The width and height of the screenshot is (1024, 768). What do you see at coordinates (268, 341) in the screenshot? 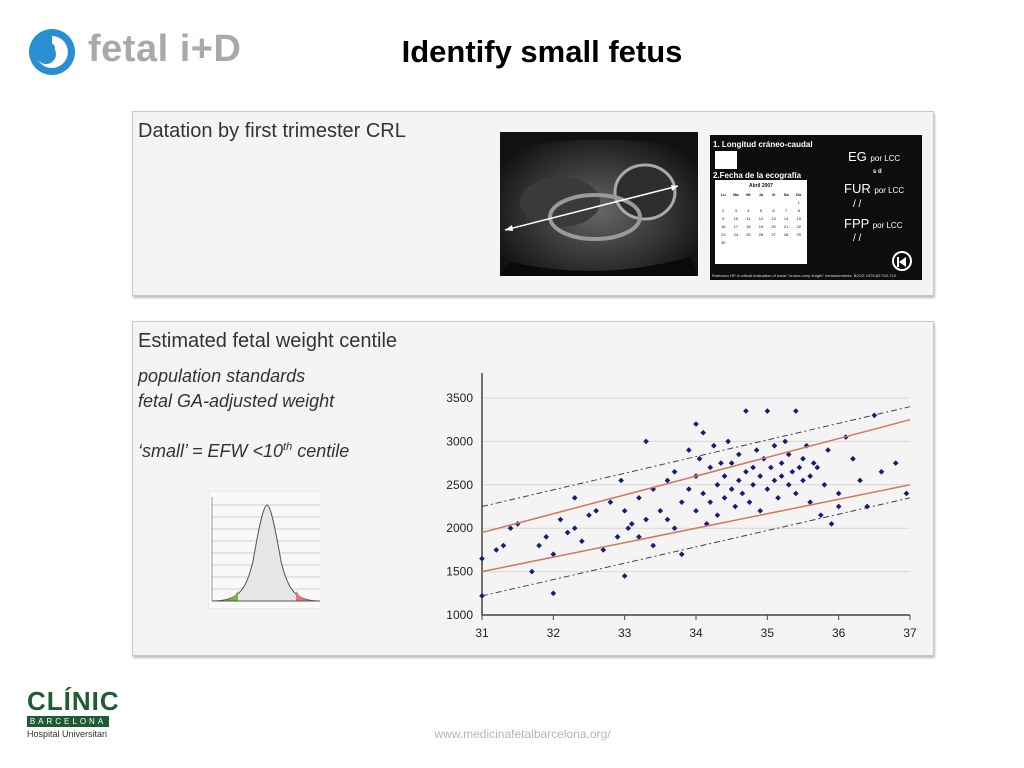
I see `efw-panel-heading: Estimated fetal weight centile` at bounding box center [268, 341].